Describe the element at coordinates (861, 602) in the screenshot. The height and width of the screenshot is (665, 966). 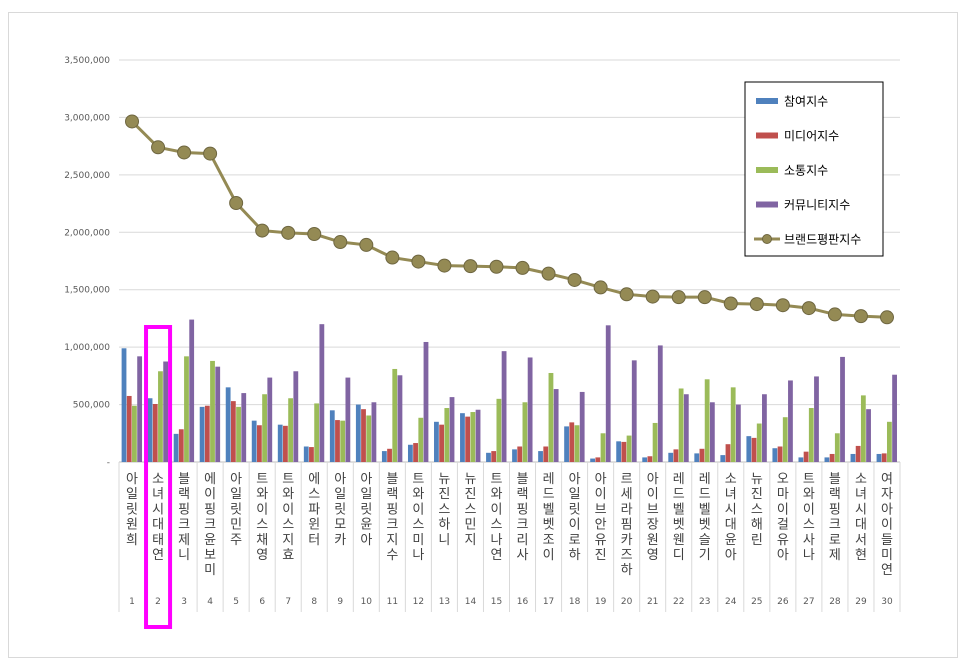
I see `x-rank-label: 29` at that location.